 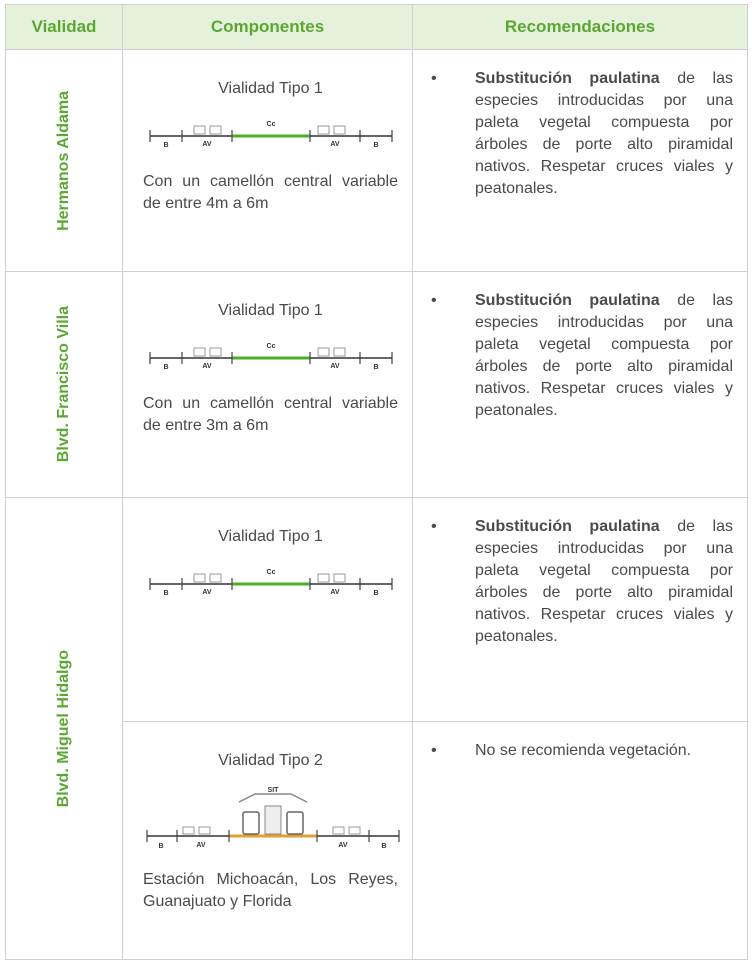 I want to click on road-diagram: SIT B AV AV B, so click(x=273, y=818).